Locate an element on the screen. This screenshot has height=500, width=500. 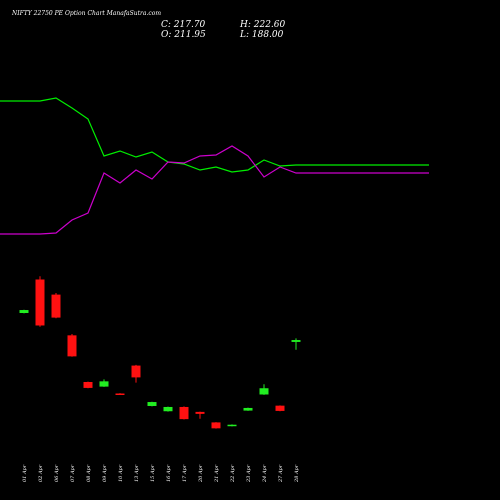
x-tick-label: 16 Apr is located at coordinates (169, 473).